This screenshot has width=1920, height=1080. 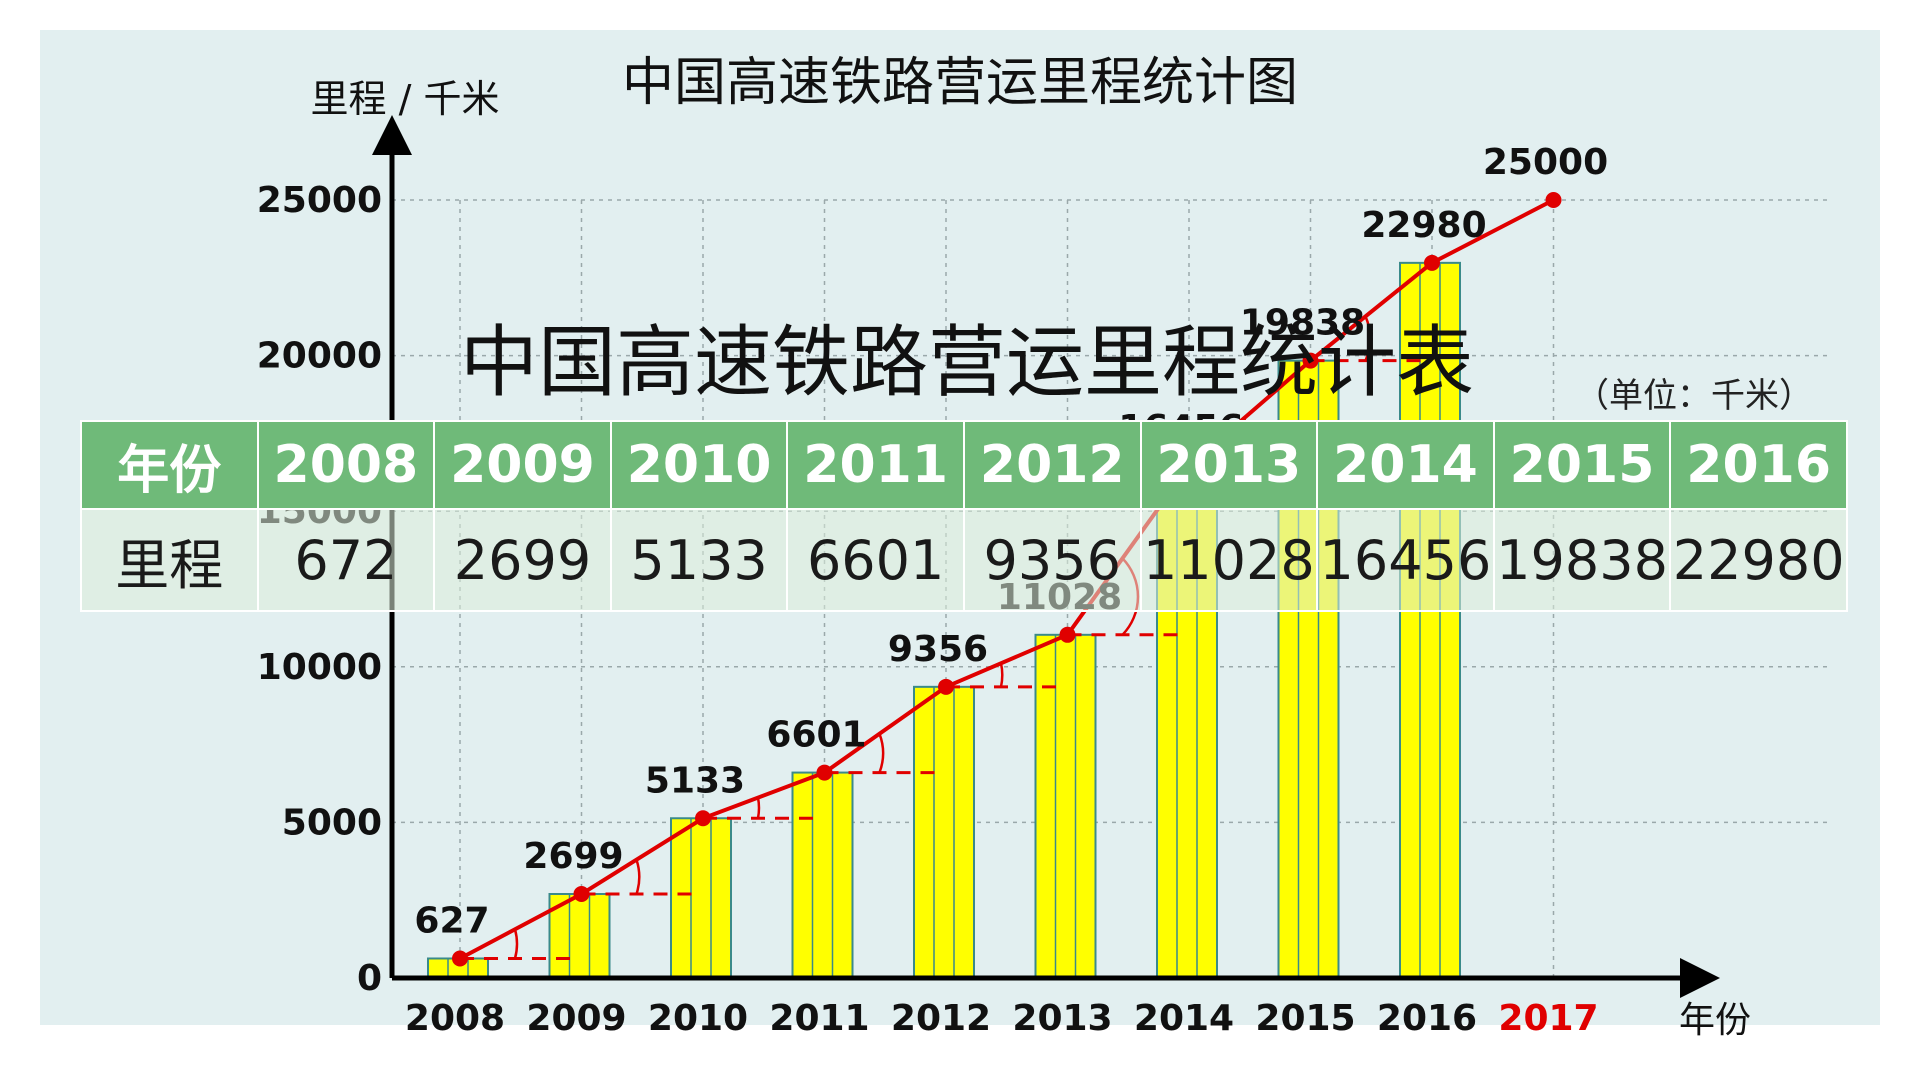 I want to click on y-tick-labels: 0500010000150002000025000, so click(x=319, y=589).